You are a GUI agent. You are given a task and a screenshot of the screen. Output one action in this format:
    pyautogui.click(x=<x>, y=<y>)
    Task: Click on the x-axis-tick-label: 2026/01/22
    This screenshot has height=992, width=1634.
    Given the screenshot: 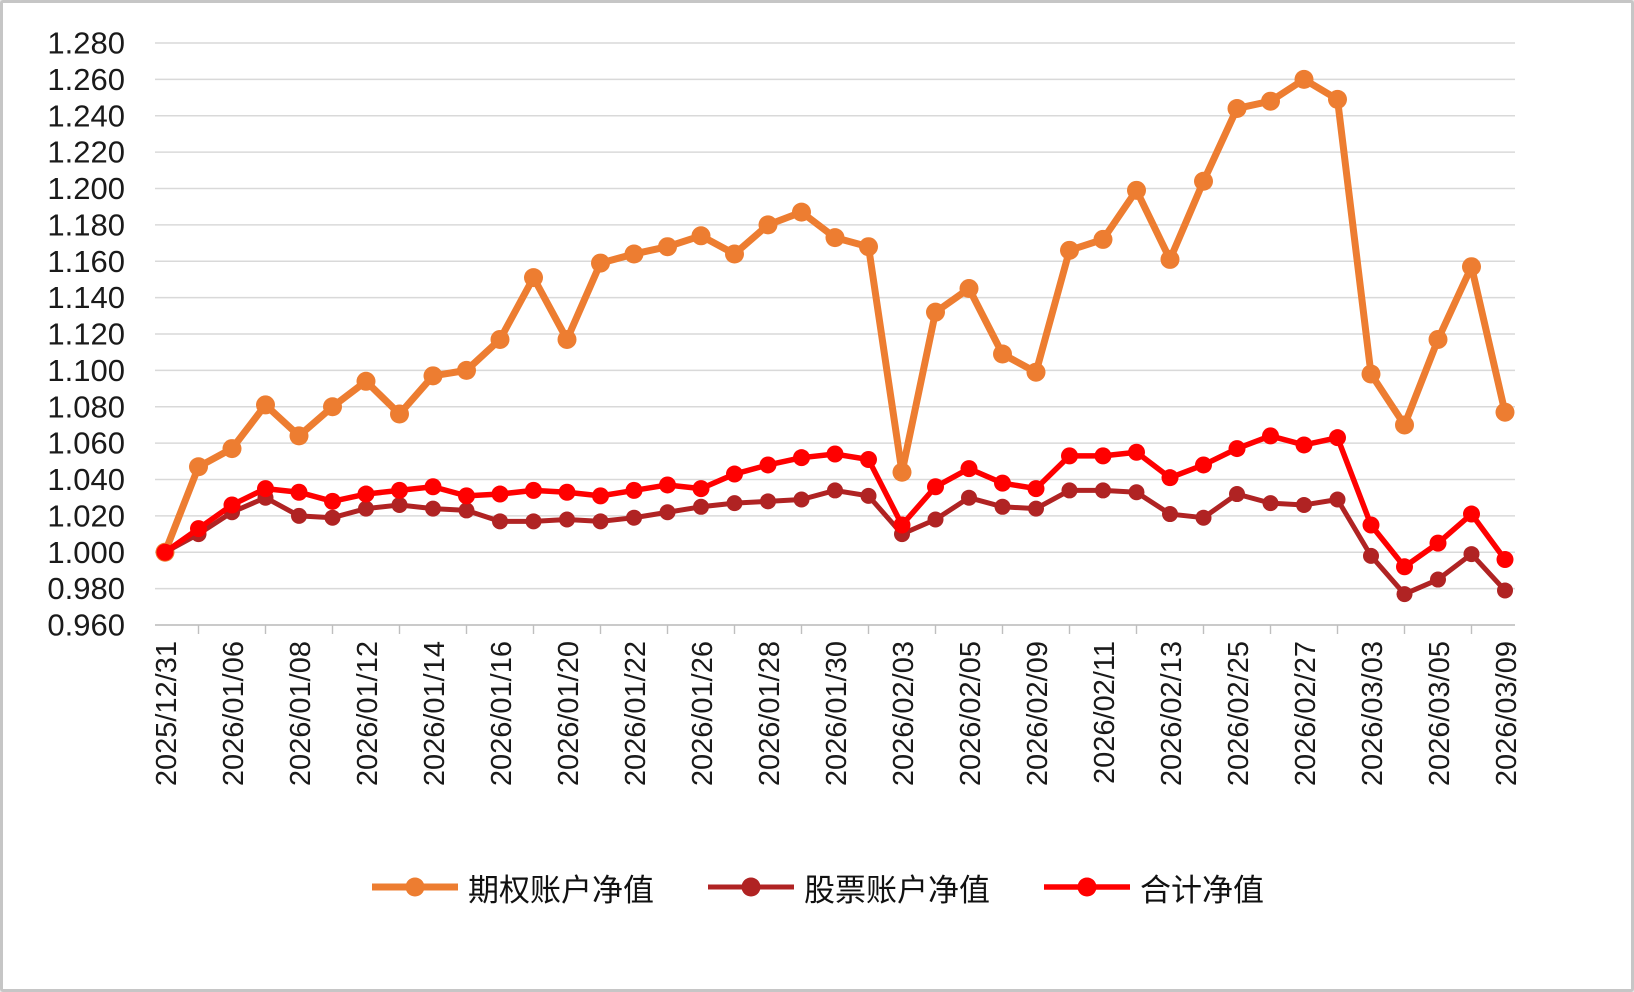 What is the action you would take?
    pyautogui.click(x=636, y=713)
    